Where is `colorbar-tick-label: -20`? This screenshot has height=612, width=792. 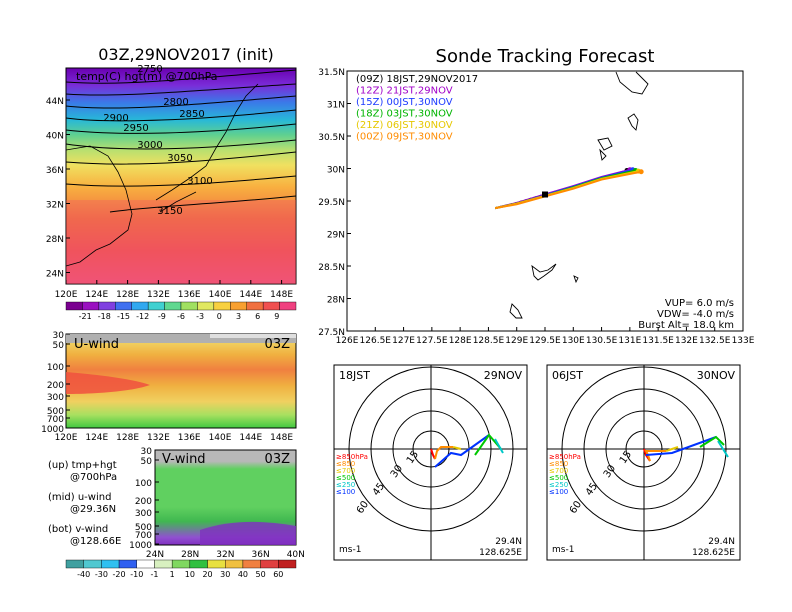 colorbar-tick-label: -20 is located at coordinates (119, 574).